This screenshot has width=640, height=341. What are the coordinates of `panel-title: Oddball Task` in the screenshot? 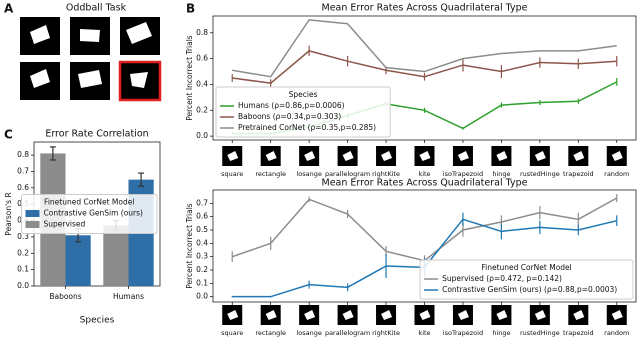 It's located at (96, 8).